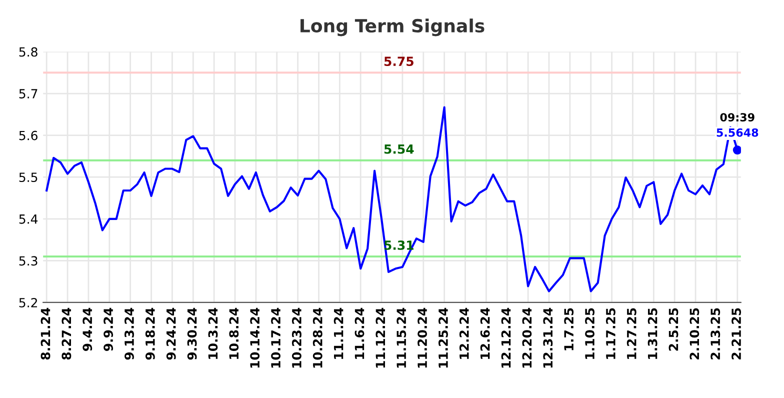 This screenshot has height=398, width=784. I want to click on x-tick-label: 2.5.25, so click(673, 329).